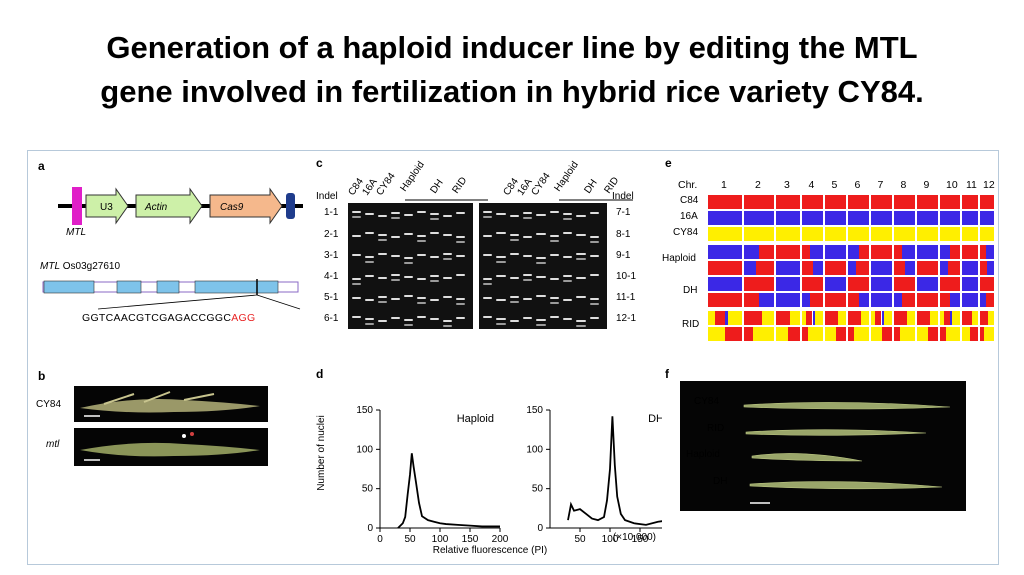  I want to click on zoom-line-left, so click(177, 302).